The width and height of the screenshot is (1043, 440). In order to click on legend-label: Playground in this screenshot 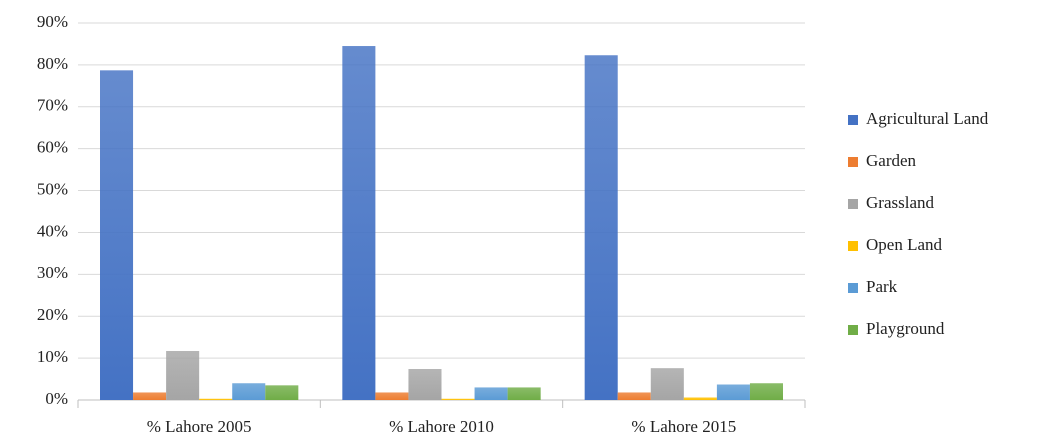, I will do `click(905, 328)`.